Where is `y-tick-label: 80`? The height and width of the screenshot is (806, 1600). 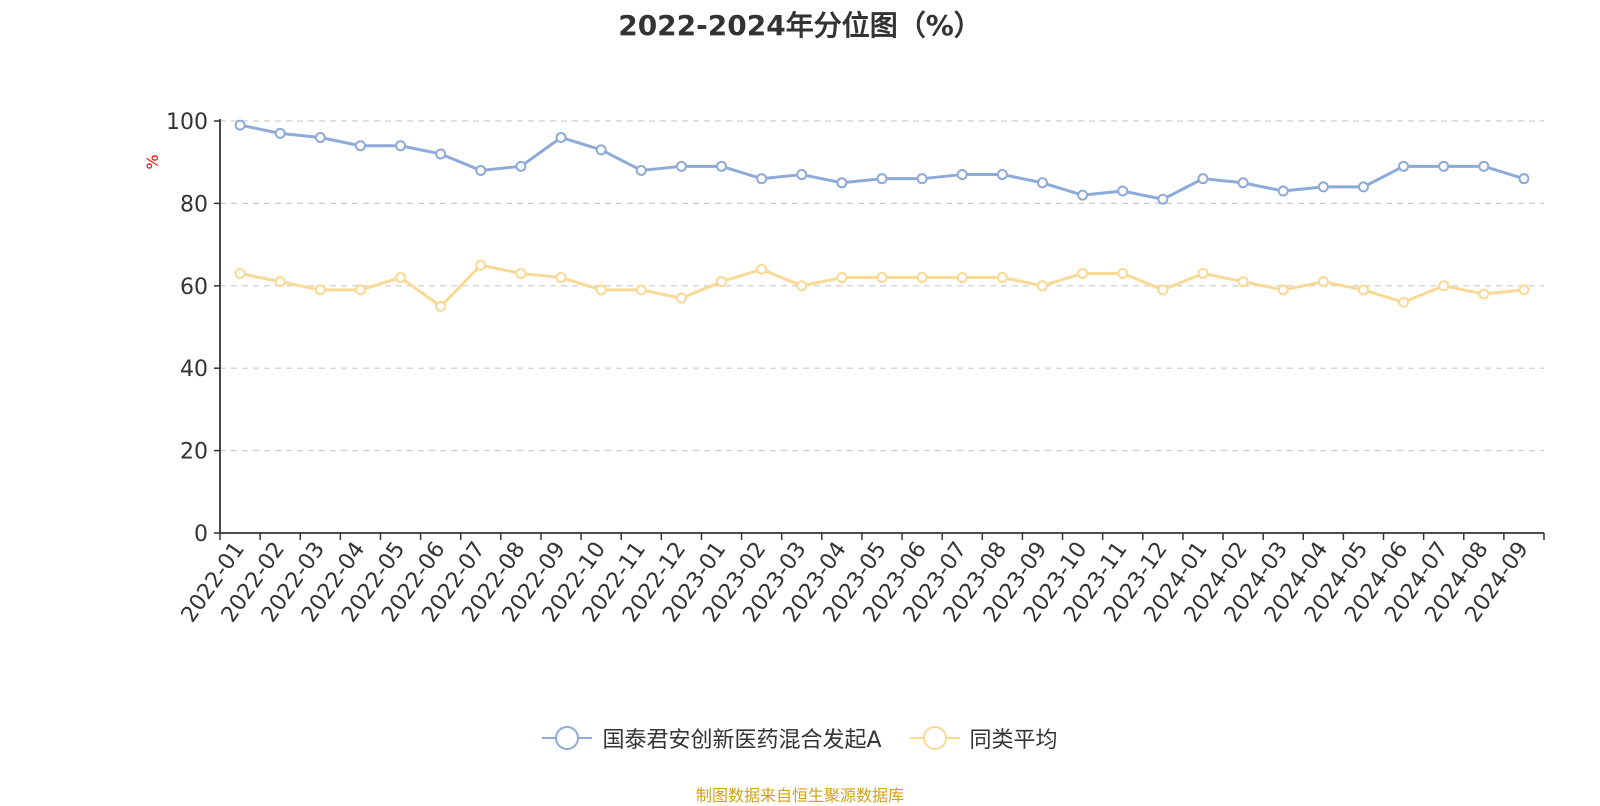
y-tick-label: 80 is located at coordinates (194, 204).